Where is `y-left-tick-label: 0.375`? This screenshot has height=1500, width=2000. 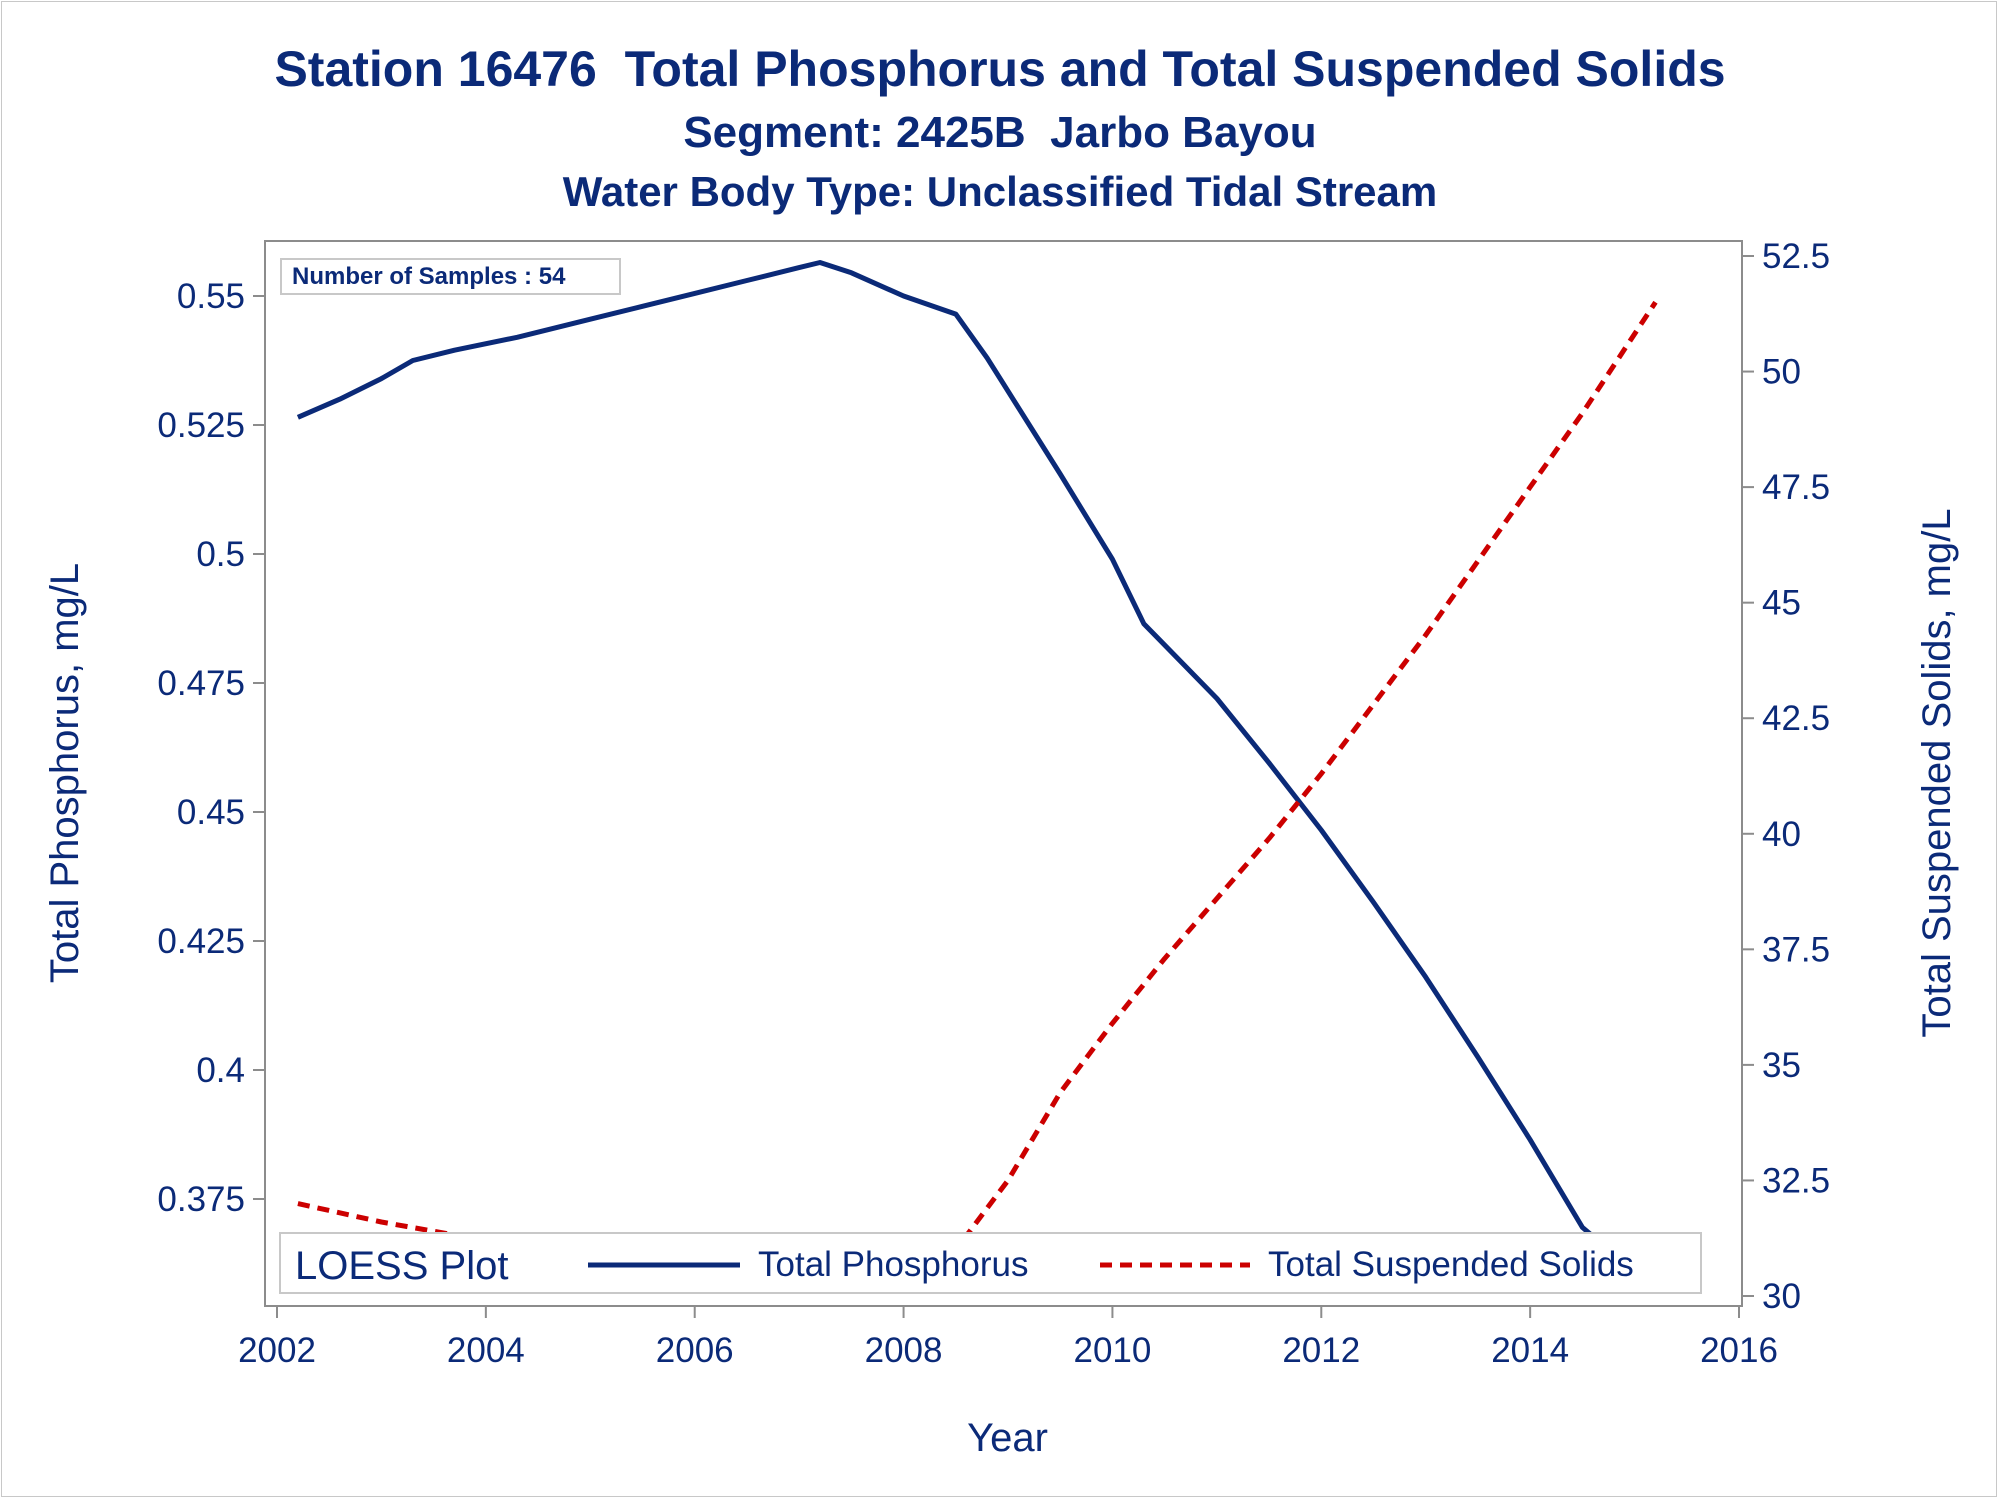 y-left-tick-label: 0.375 is located at coordinates (201, 1199).